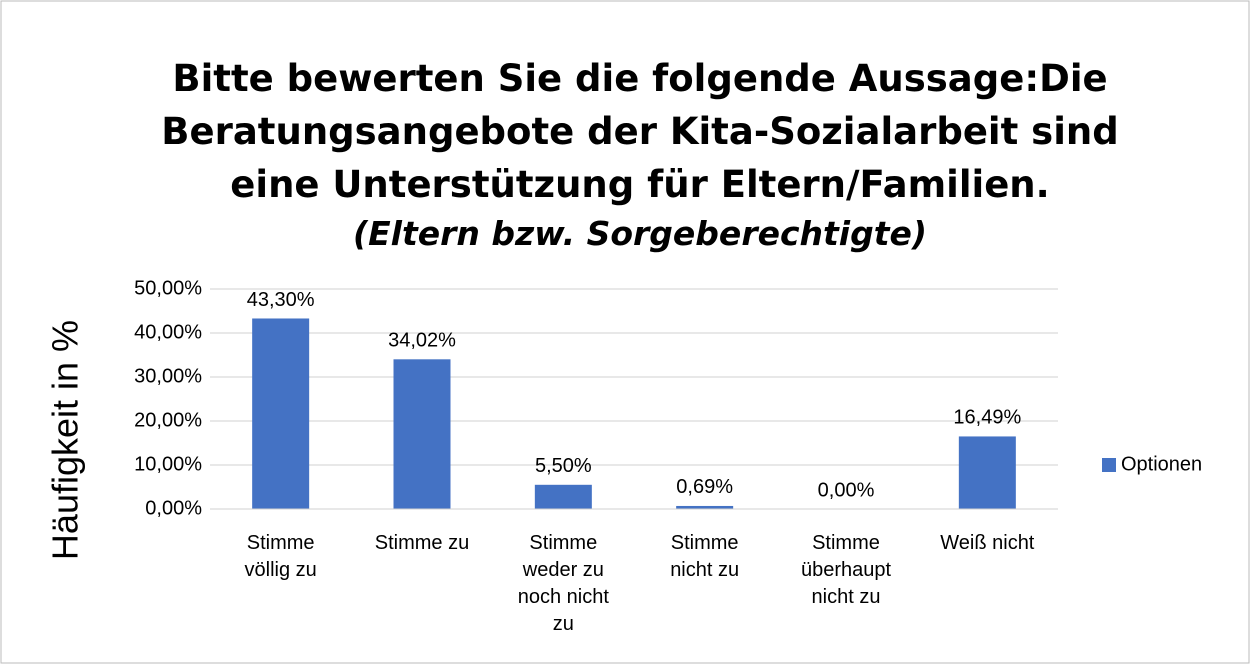  Describe the element at coordinates (1109, 465) in the screenshot. I see `legend-swatch` at that location.